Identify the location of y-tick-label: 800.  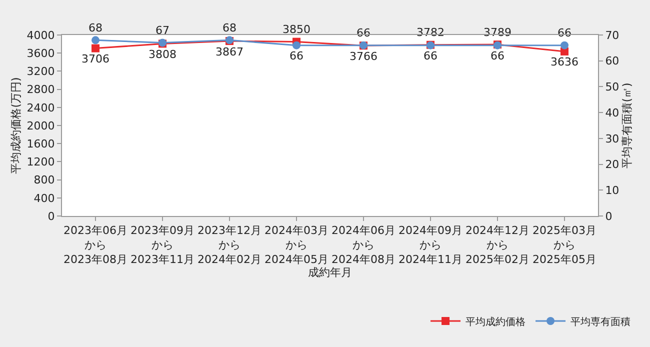
(44, 180).